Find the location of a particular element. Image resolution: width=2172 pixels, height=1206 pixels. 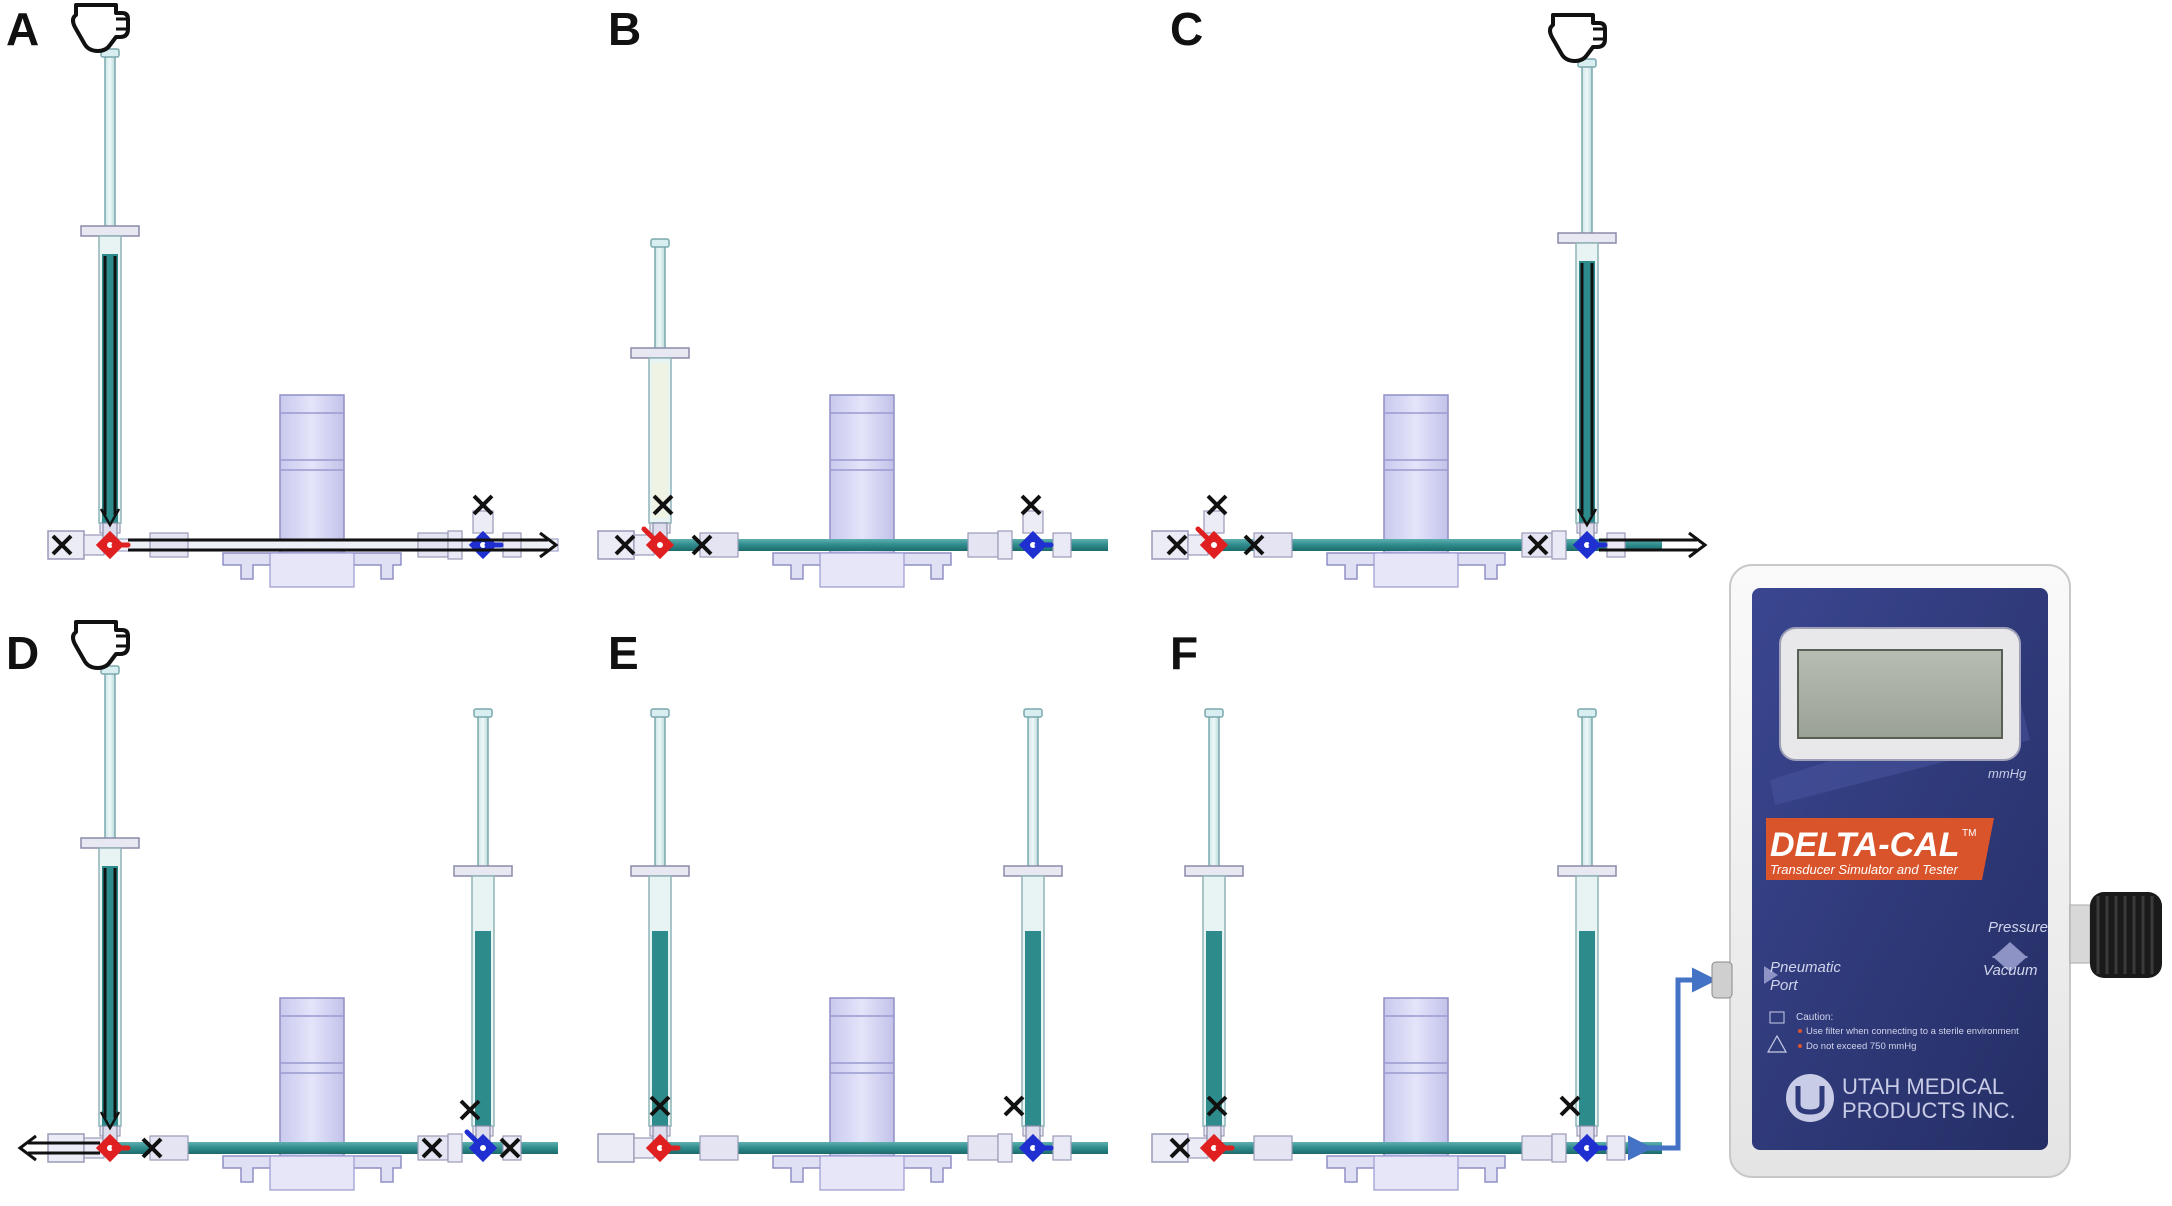

panel-label-a: A is located at coordinates (23, 29).